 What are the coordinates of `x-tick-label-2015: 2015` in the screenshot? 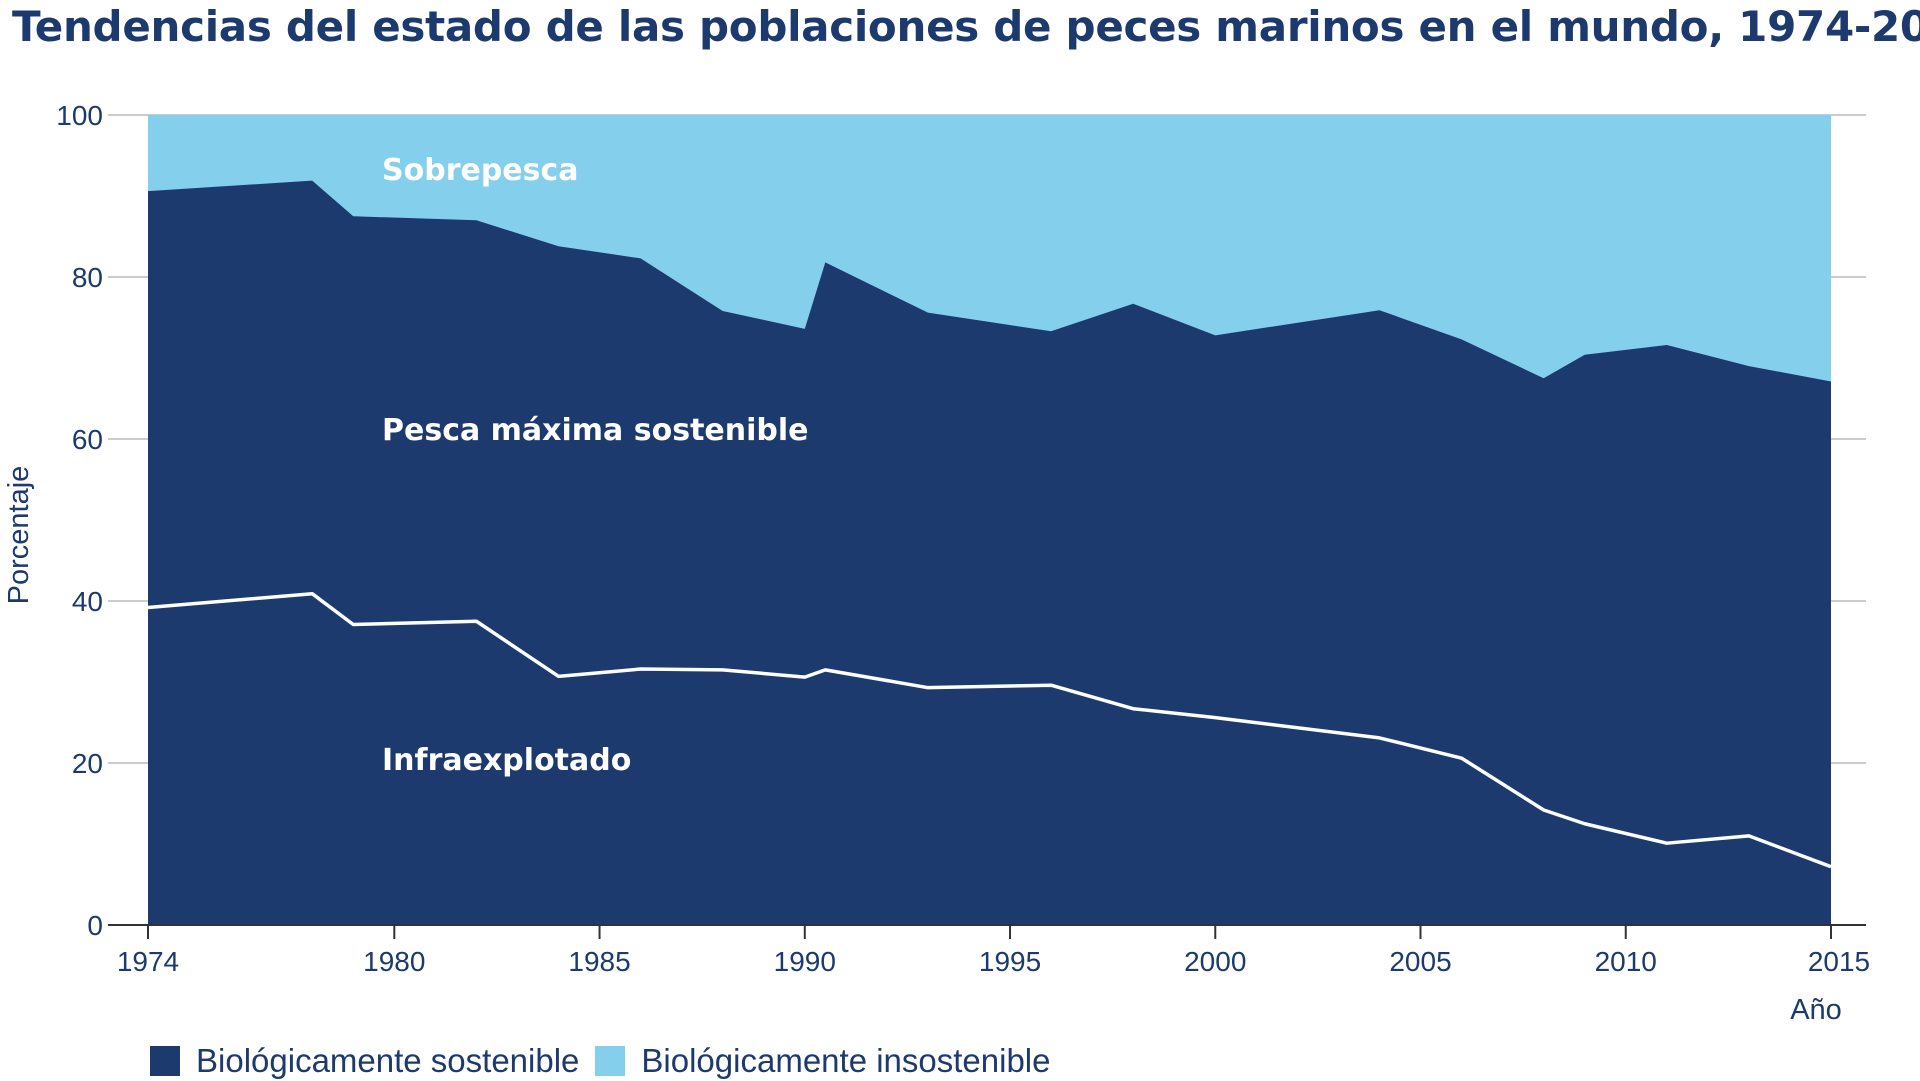 It's located at (1839, 961).